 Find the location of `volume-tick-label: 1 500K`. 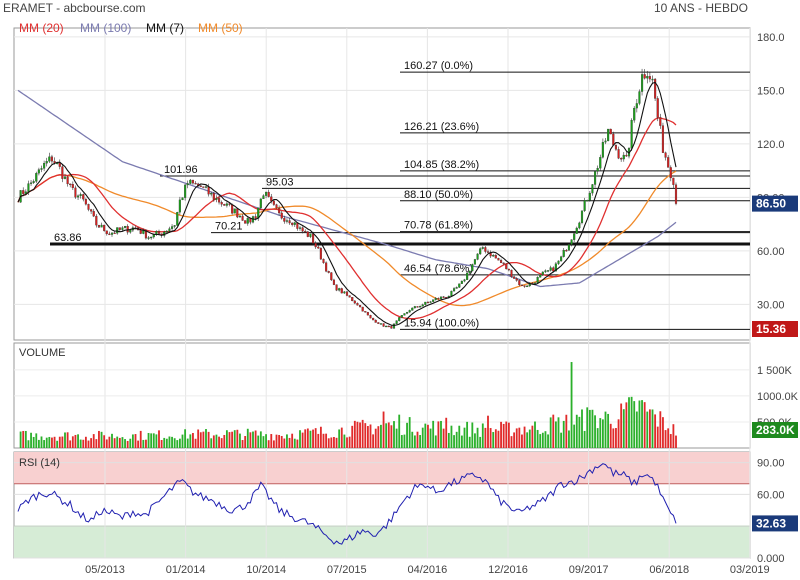

volume-tick-label: 1 500K is located at coordinates (775, 371).